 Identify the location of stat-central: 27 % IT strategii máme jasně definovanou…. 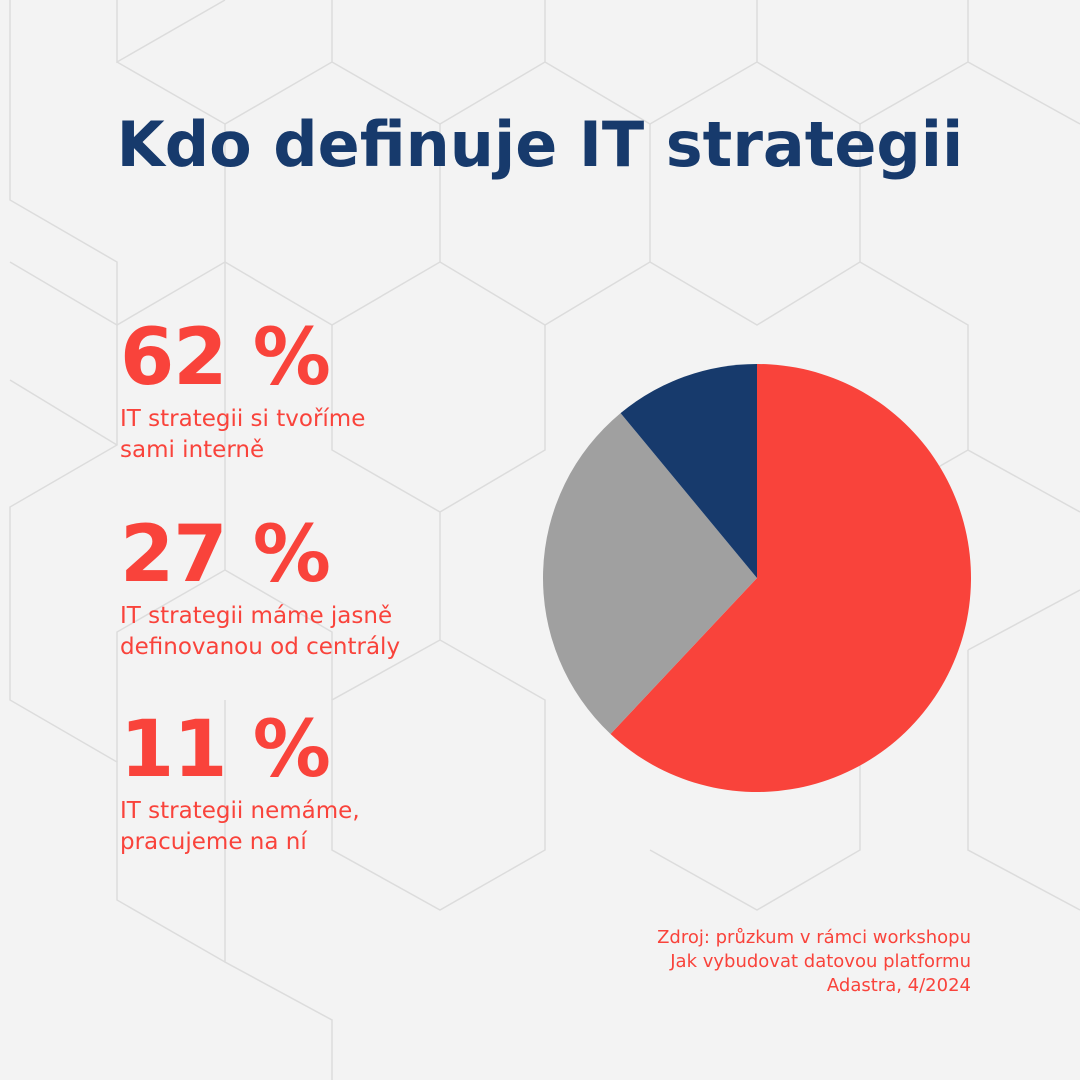
(260, 589).